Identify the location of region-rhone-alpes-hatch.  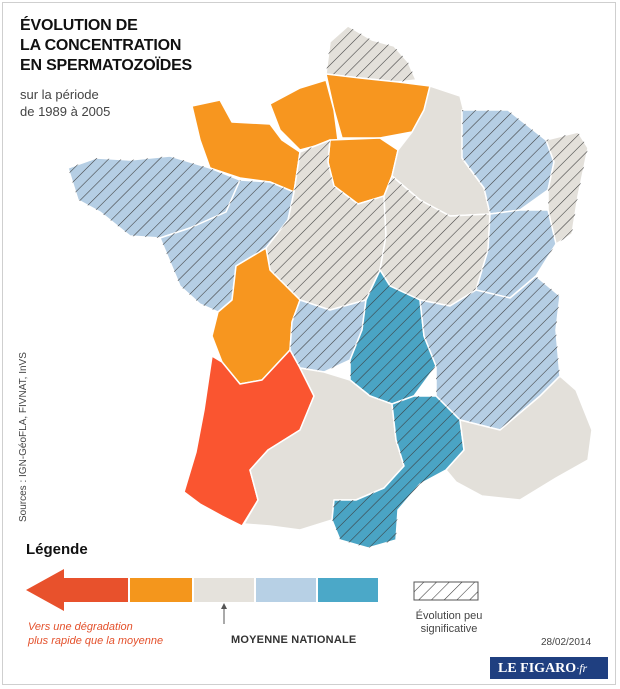
(490, 353).